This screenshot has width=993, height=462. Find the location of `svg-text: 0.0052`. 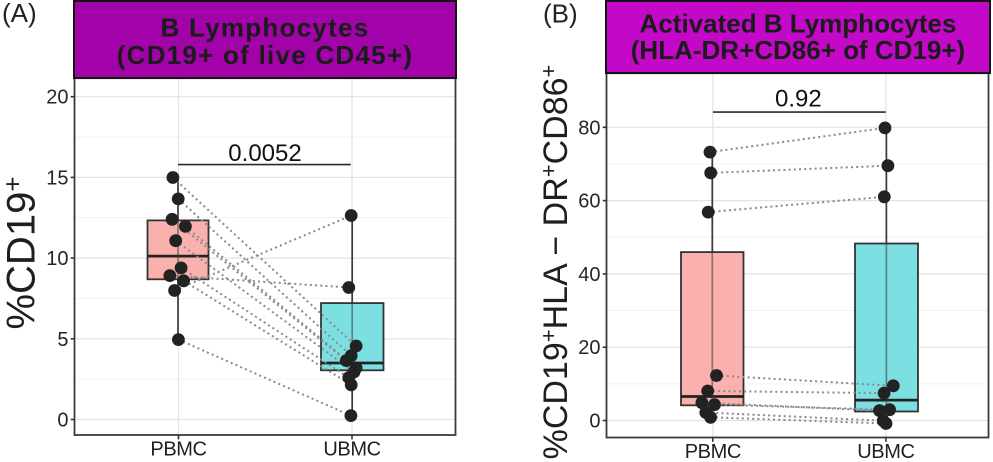

svg-text: 0.0052 is located at coordinates (264, 153).